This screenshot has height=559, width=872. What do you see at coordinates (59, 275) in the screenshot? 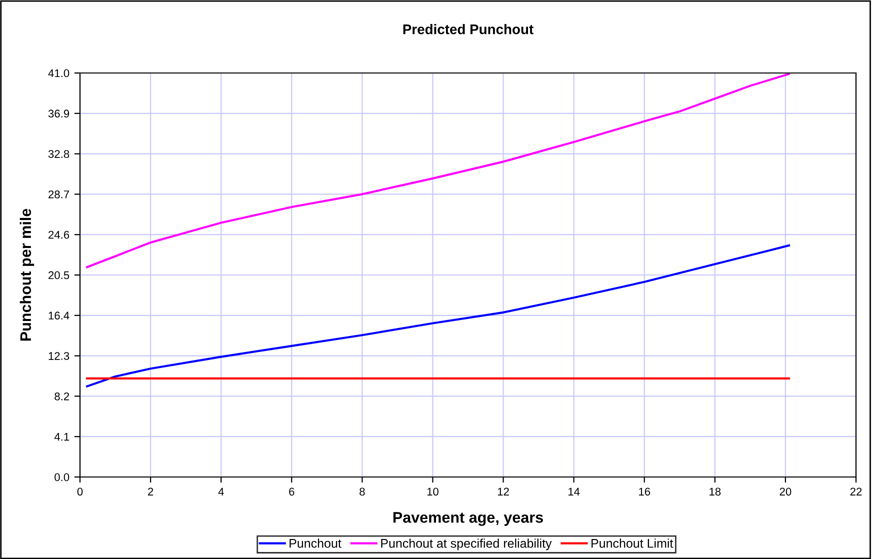
I see `y-tick-label: 20.5` at bounding box center [59, 275].